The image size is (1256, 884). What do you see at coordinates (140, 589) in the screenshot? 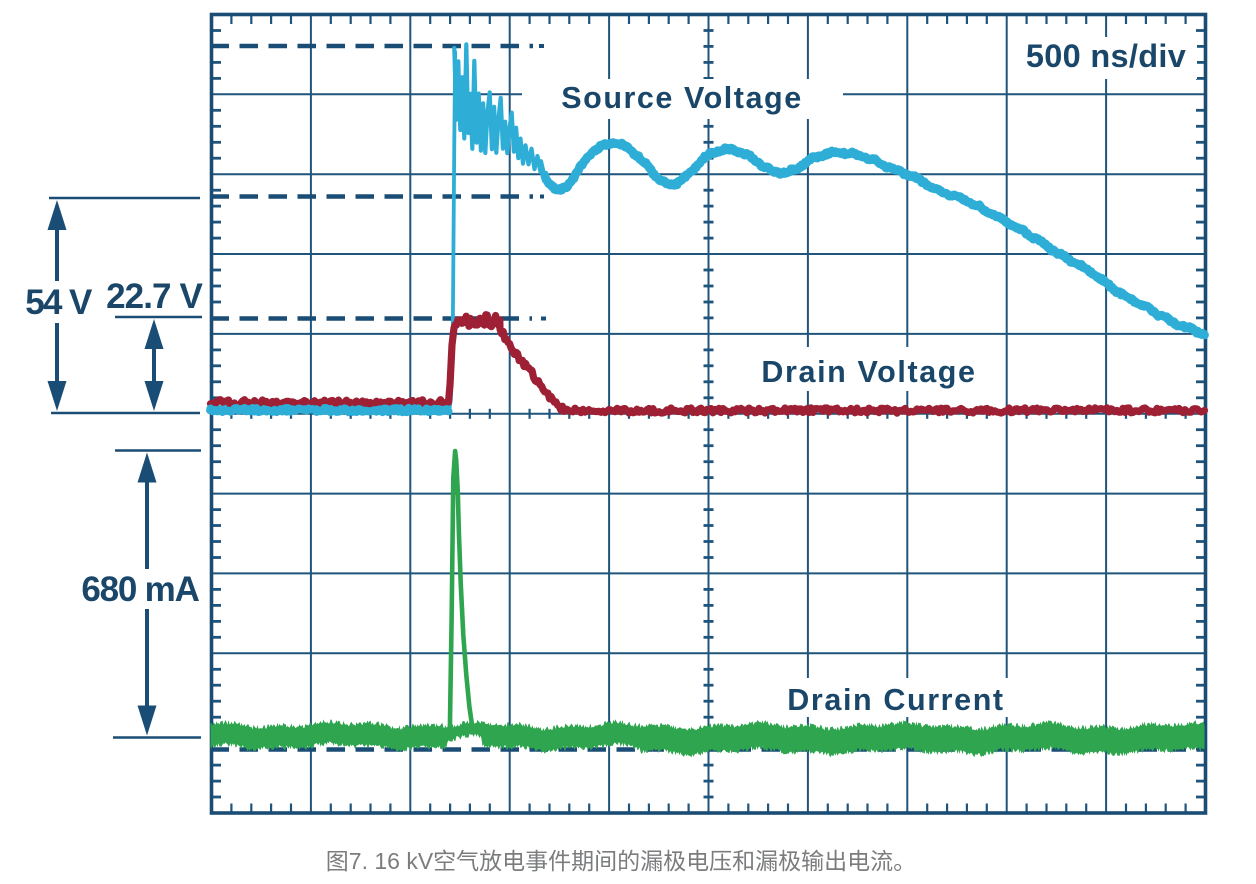
I see `svg-text: 680 mA` at bounding box center [140, 589].